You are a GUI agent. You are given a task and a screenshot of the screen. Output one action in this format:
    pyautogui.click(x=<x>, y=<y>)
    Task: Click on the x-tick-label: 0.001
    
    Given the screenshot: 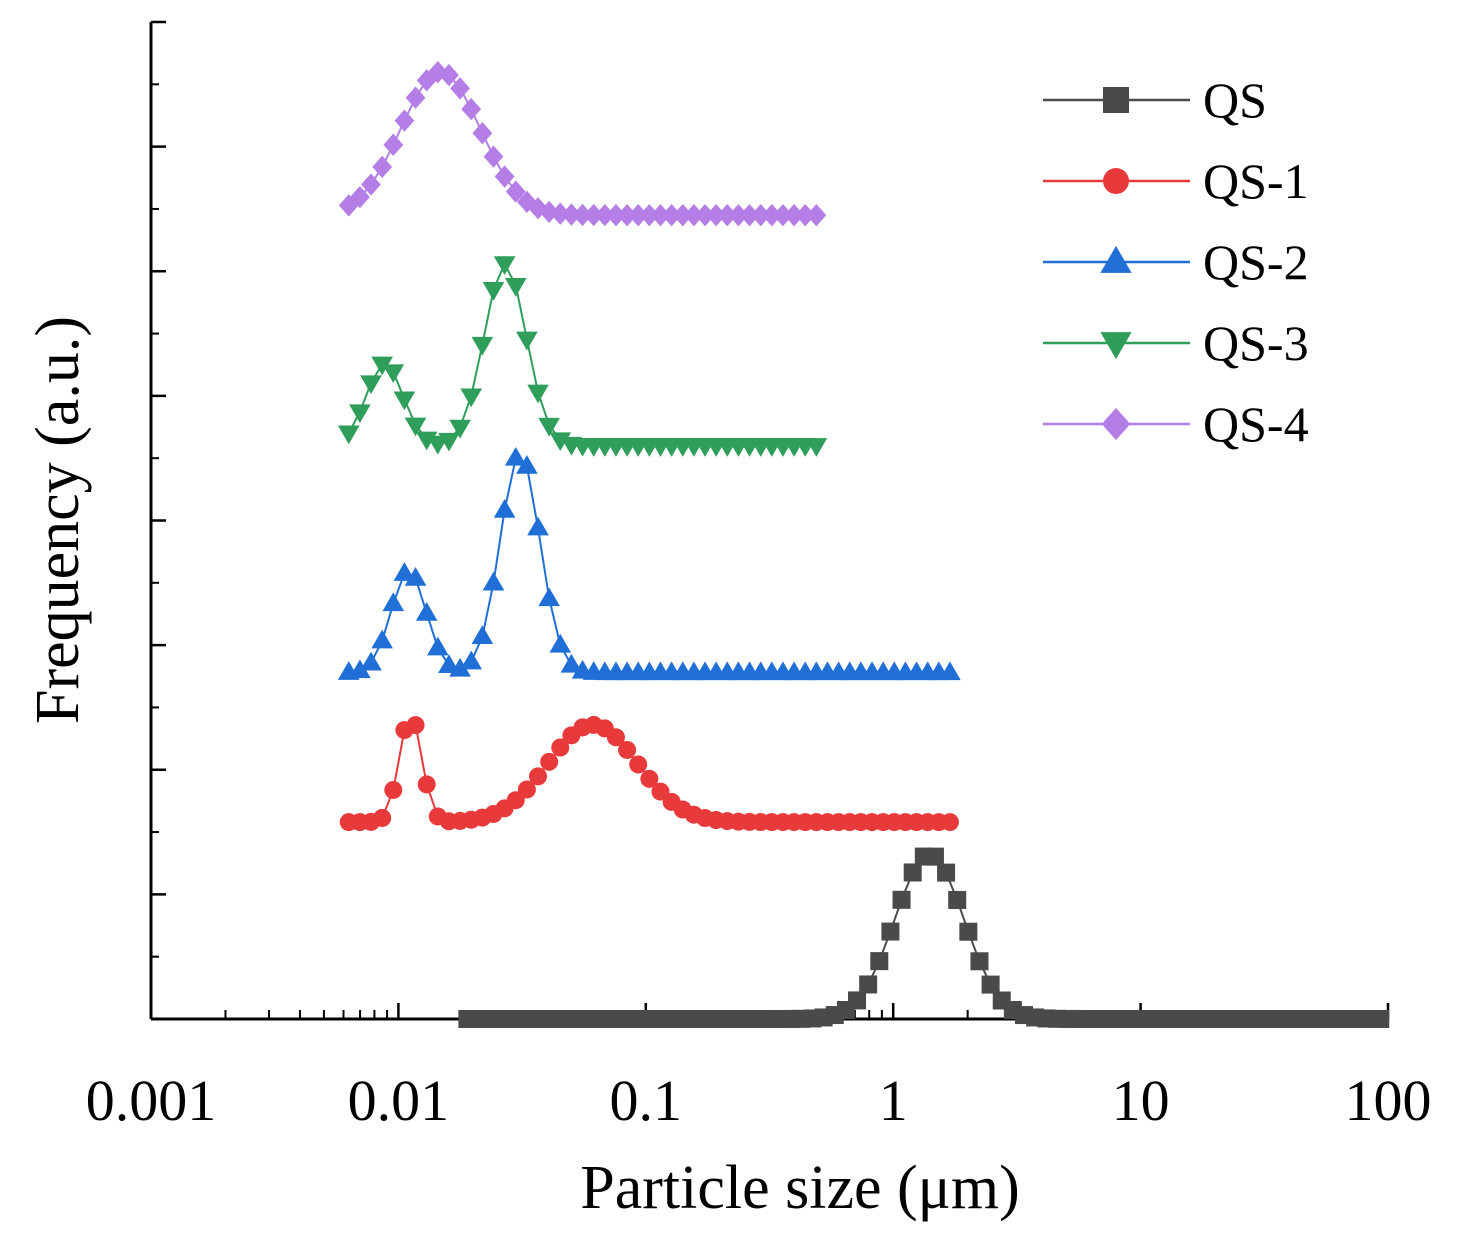 What is the action you would take?
    pyautogui.click(x=151, y=1100)
    